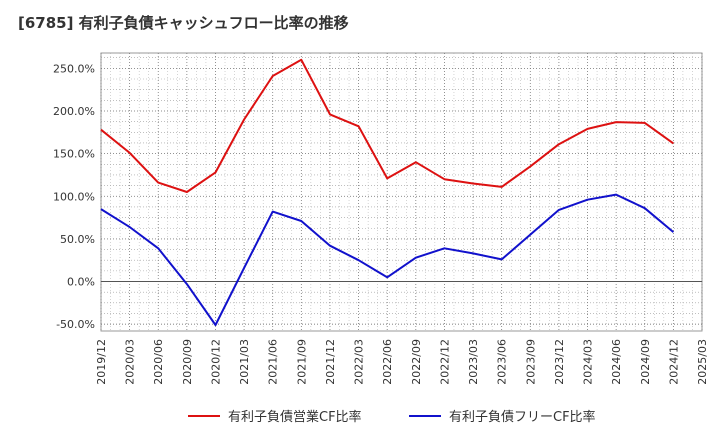 The image size is (720, 440). I want to click on y-tick-label: 0.0%, so click(81, 282).